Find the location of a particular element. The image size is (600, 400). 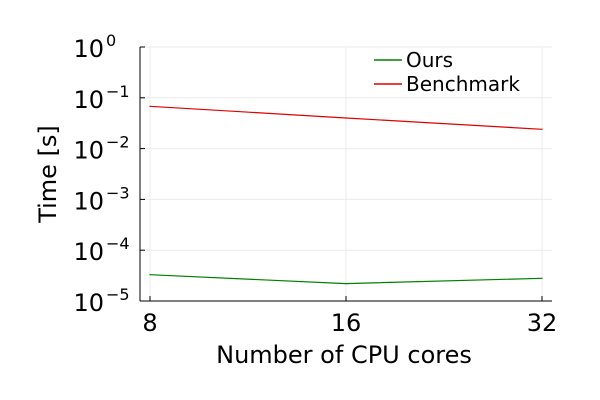

y-tick-exponent: −1 is located at coordinates (118, 91).